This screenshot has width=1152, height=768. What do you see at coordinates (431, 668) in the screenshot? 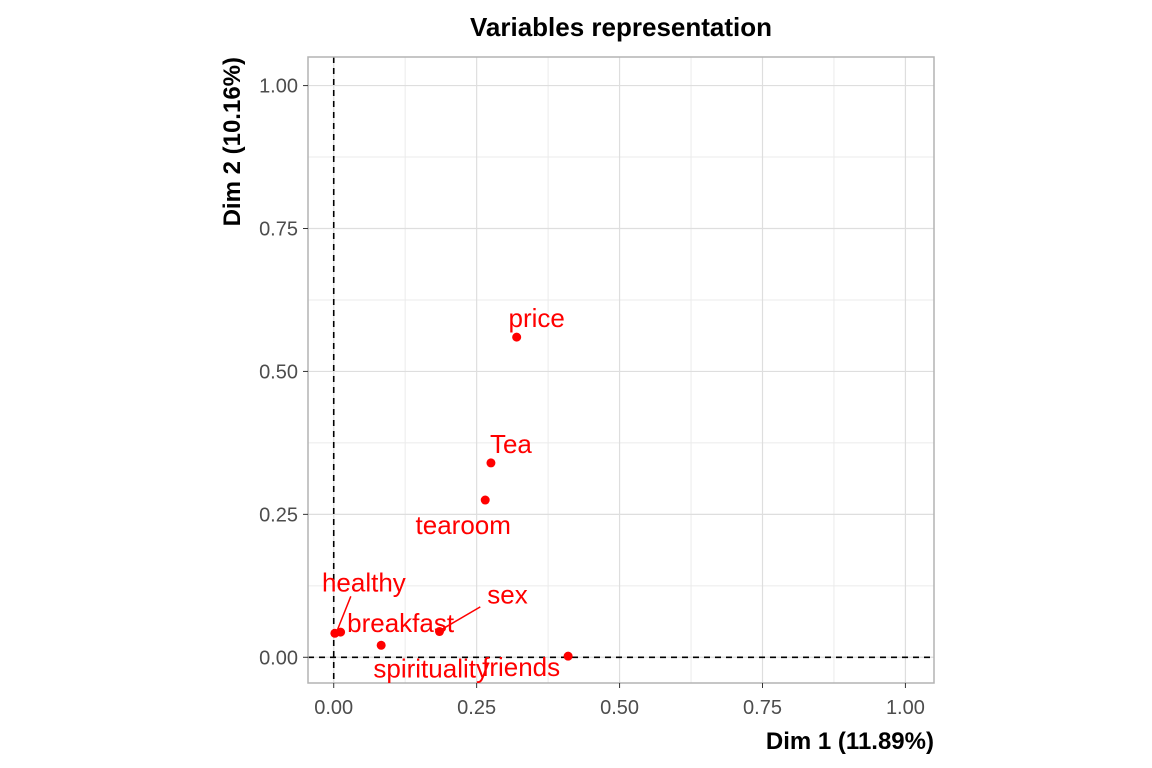
I see `point-label-spirituality: spirituality` at bounding box center [431, 668].